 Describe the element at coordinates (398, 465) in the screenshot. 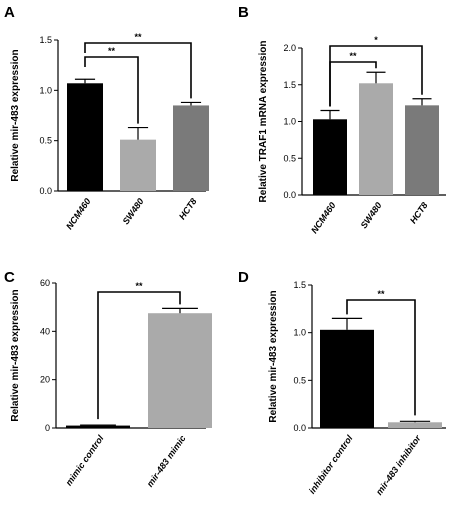

I see `category-label: mir-483 inhibitor` at that location.